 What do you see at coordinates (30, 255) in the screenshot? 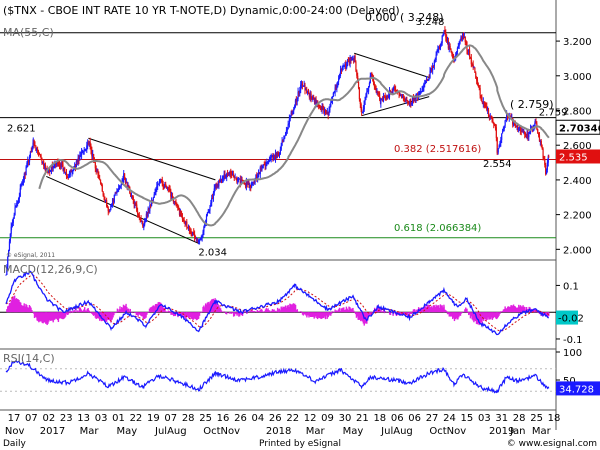
I see `esignal-watermark: © eSignal, 2011` at bounding box center [30, 255].